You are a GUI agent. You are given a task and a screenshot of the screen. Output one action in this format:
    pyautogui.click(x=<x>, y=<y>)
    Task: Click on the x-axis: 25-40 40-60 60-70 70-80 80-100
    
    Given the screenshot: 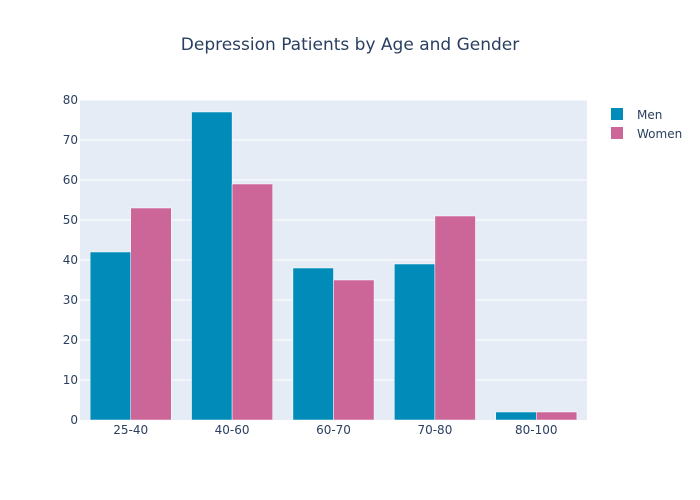 What is the action you would take?
    pyautogui.click(x=335, y=430)
    